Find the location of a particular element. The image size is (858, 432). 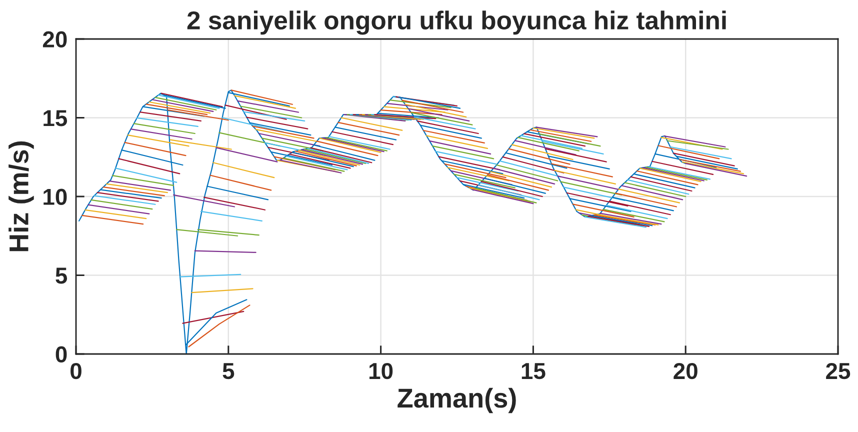

y-tick-label: 0 is located at coordinates (61, 354).